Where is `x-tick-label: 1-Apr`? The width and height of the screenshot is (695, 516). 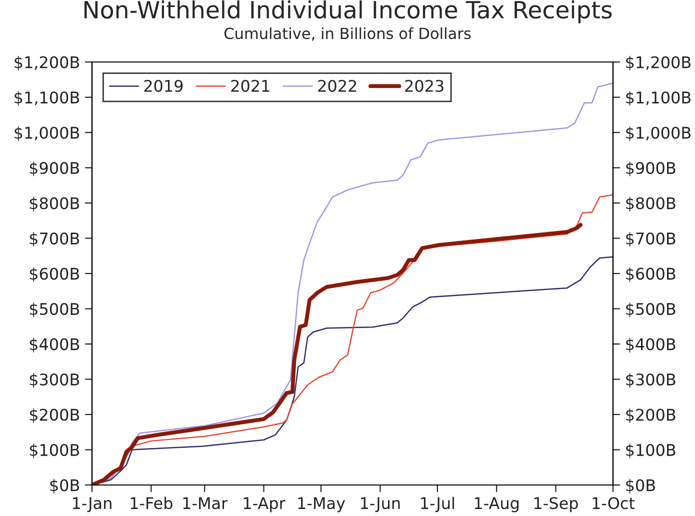 x-tick-label: 1-Apr is located at coordinates (265, 504).